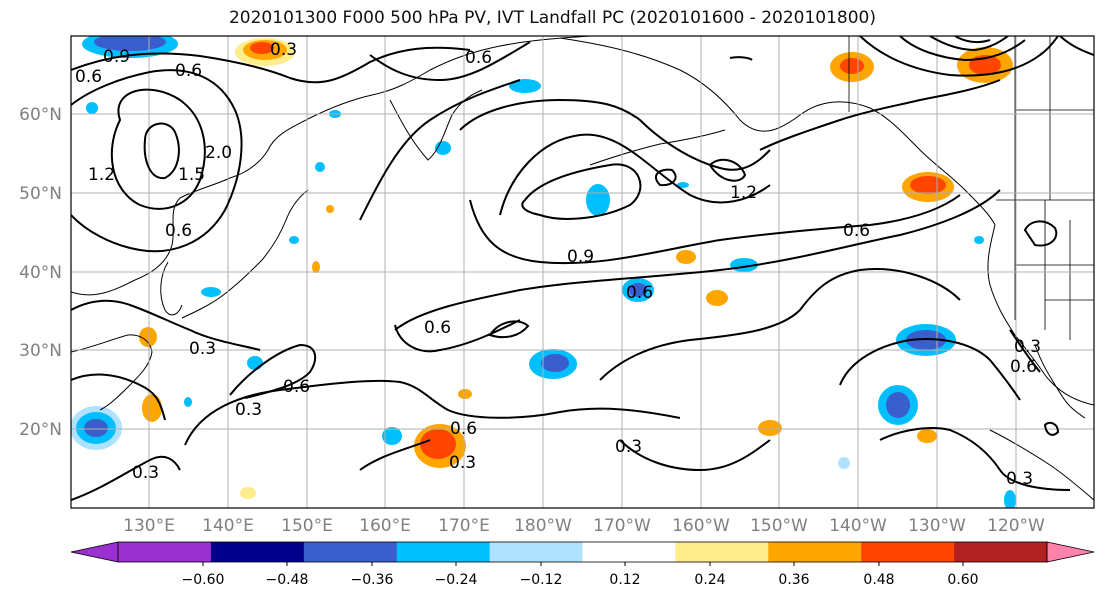 This screenshot has height=601, width=1105. What do you see at coordinates (307, 526) in the screenshot?
I see `lon-label: 150°E` at bounding box center [307, 526].